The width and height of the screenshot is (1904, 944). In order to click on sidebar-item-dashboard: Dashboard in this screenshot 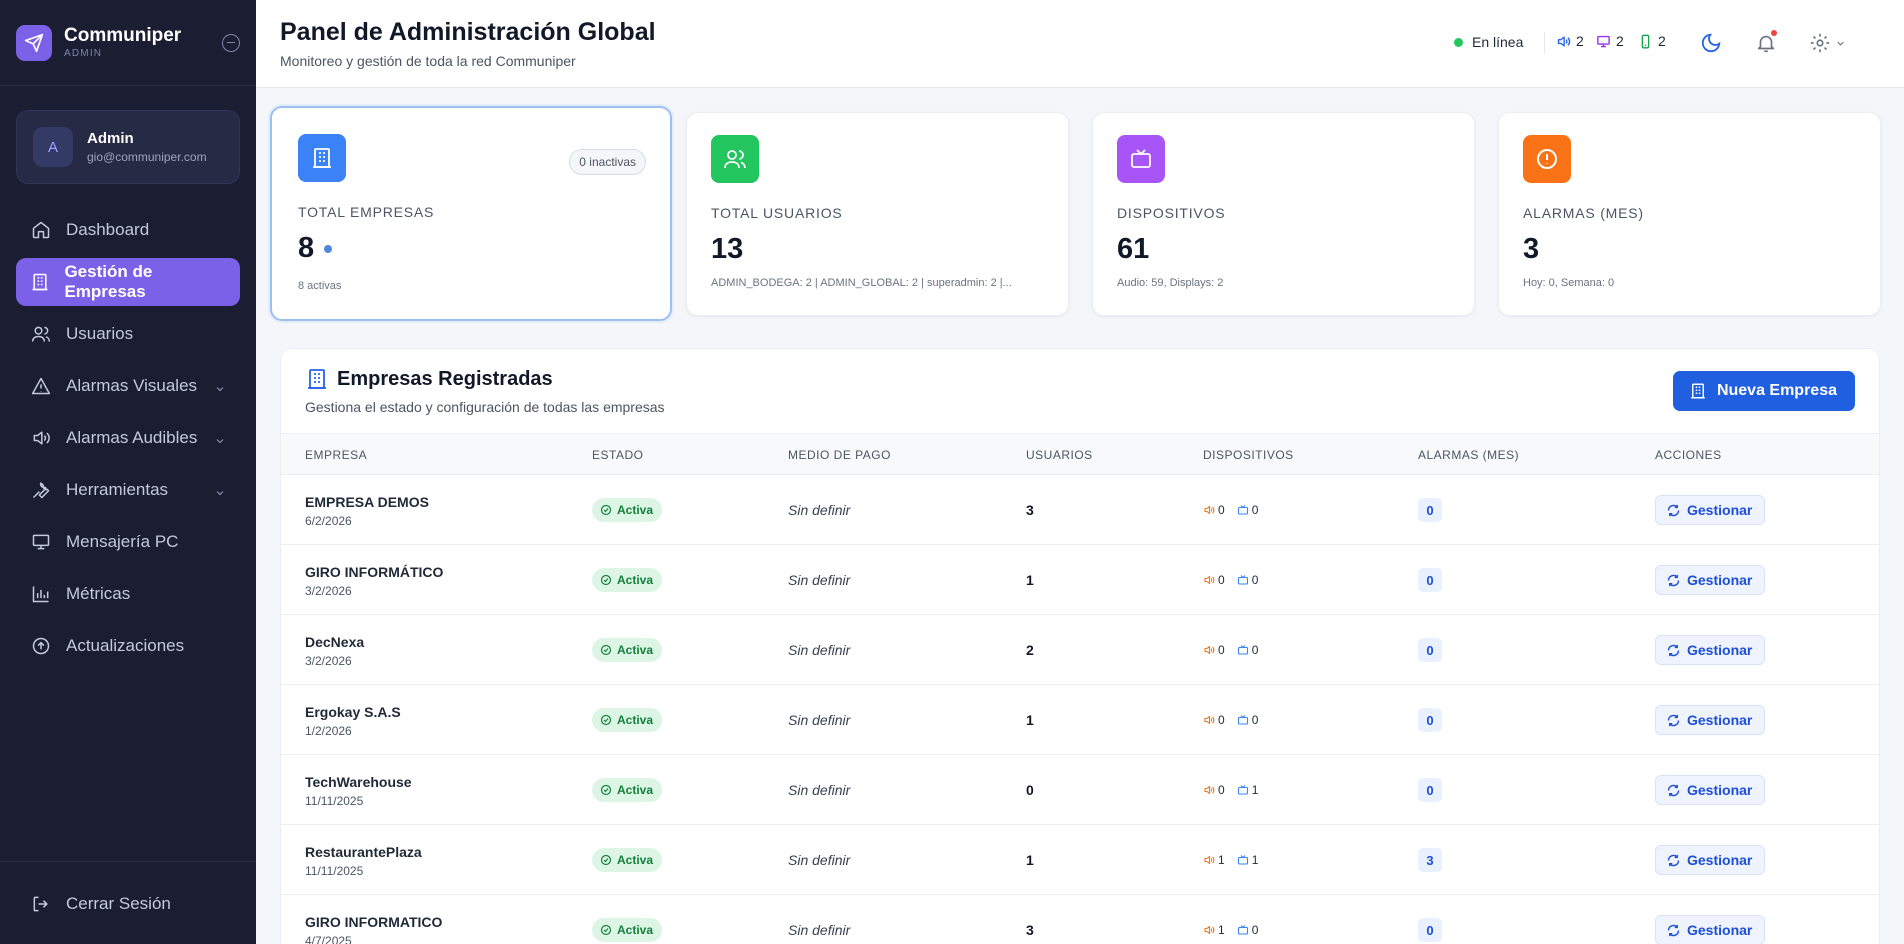, I will do `click(128, 230)`.